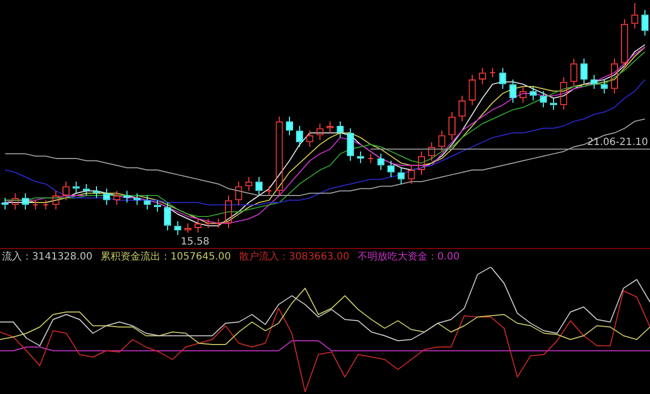 The image size is (650, 394). What do you see at coordinates (195, 242) in the screenshot?
I see `text: 15.58` at bounding box center [195, 242].